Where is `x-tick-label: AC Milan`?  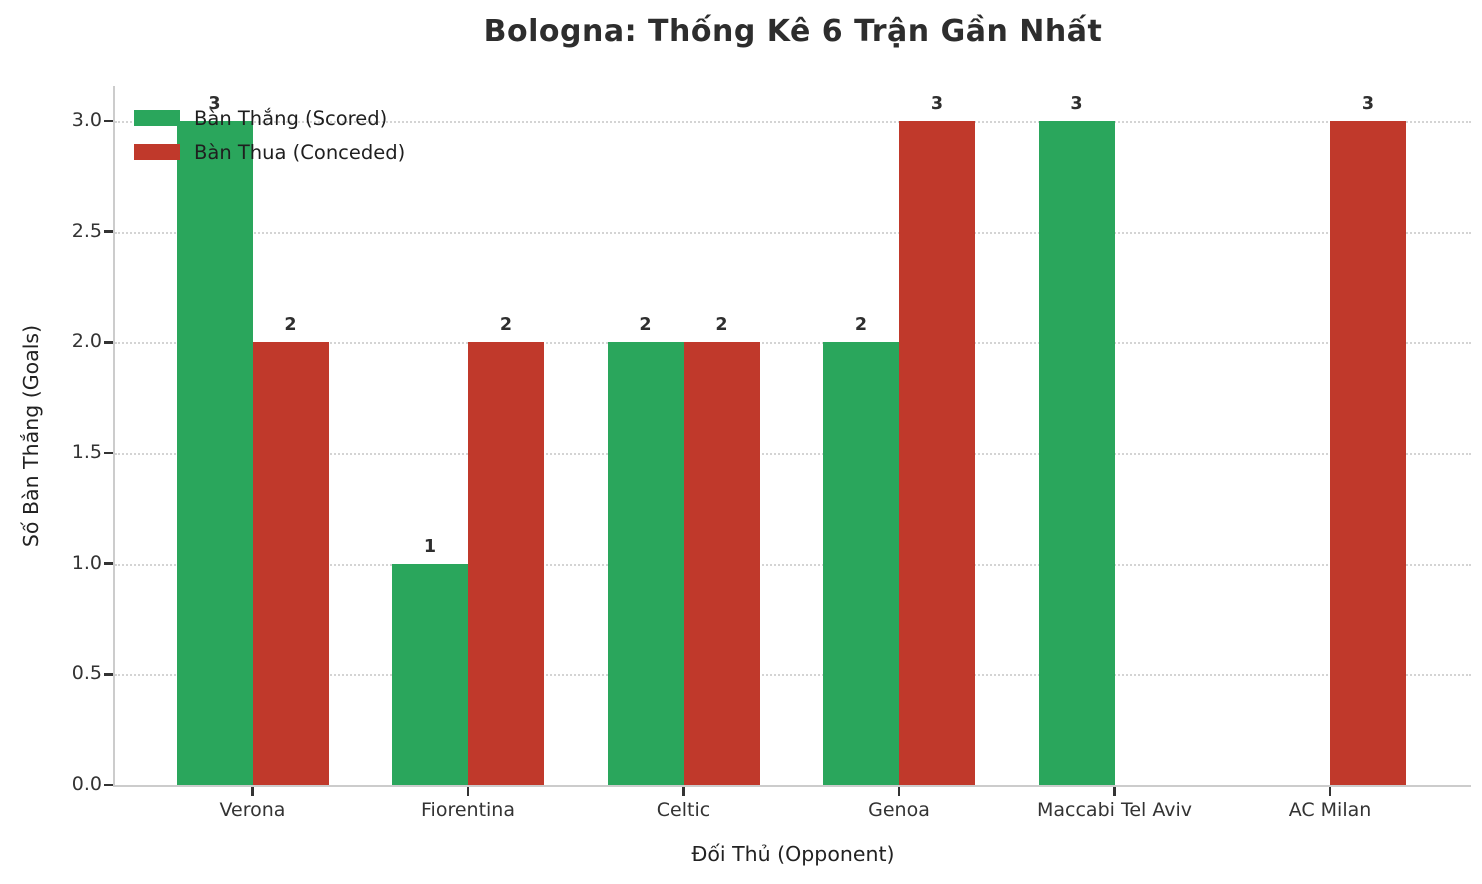 x-tick-label: AC Milan is located at coordinates (1330, 810).